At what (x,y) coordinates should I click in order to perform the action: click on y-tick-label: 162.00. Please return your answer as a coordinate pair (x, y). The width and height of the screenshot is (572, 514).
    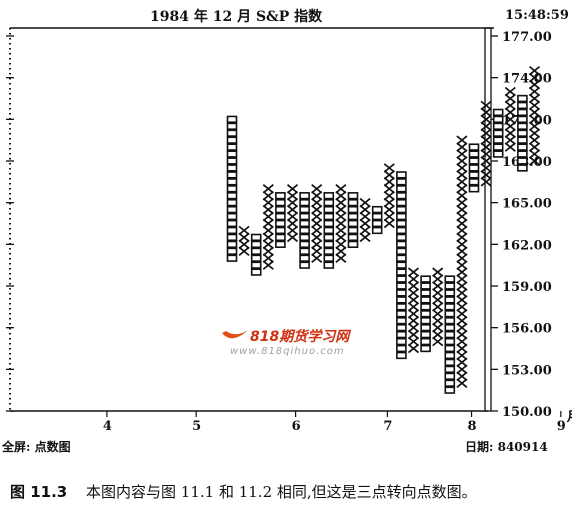
    Looking at the image, I should click on (527, 245).